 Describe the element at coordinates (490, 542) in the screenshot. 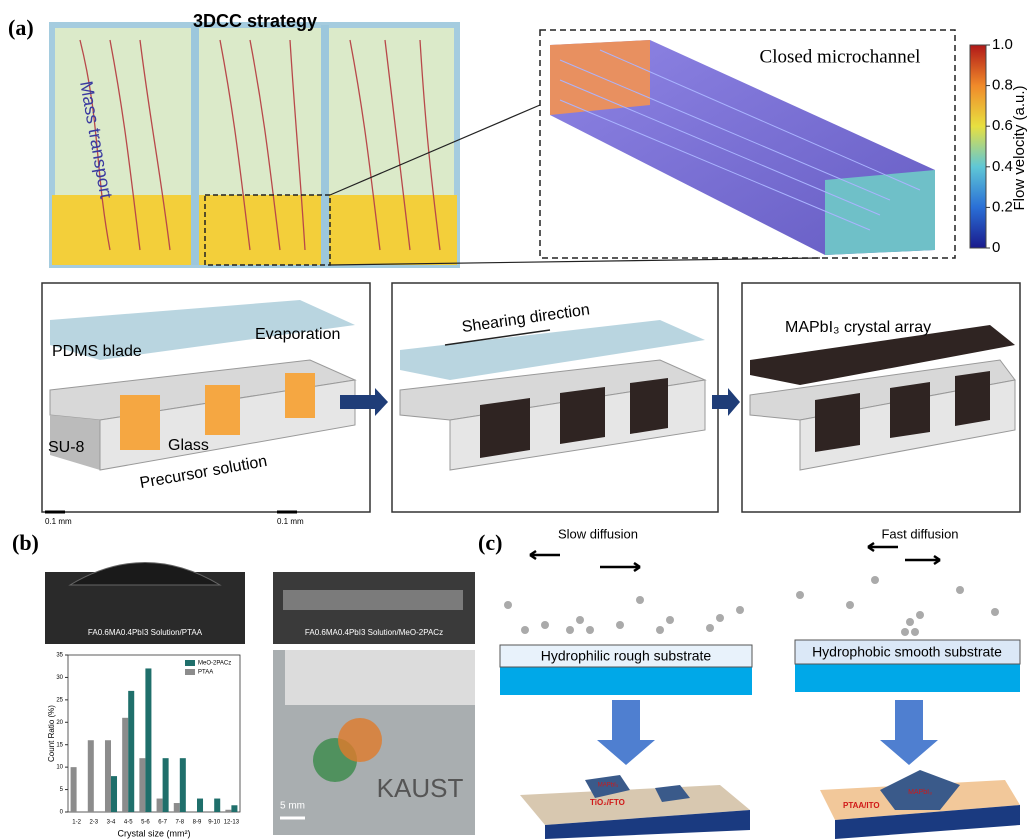

I see `panel-label: (c)` at that location.